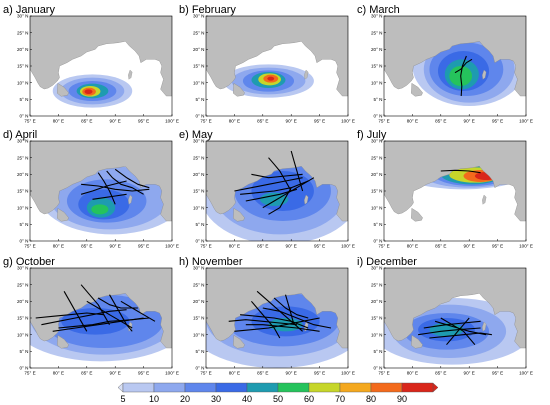 The image size is (550, 405). I want to click on panel-title: d) April, so click(20, 135).